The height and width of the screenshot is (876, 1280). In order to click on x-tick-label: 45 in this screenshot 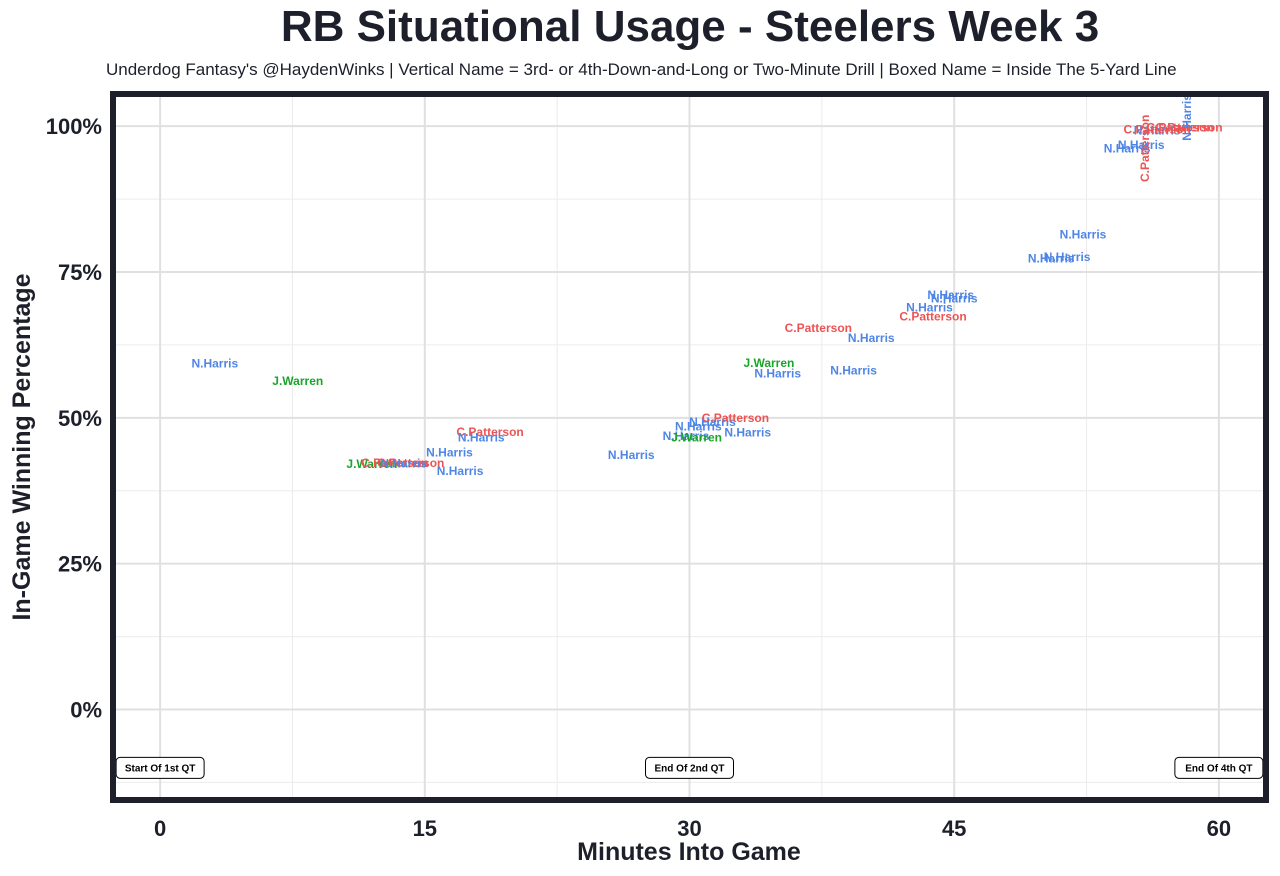, I will do `click(954, 828)`.